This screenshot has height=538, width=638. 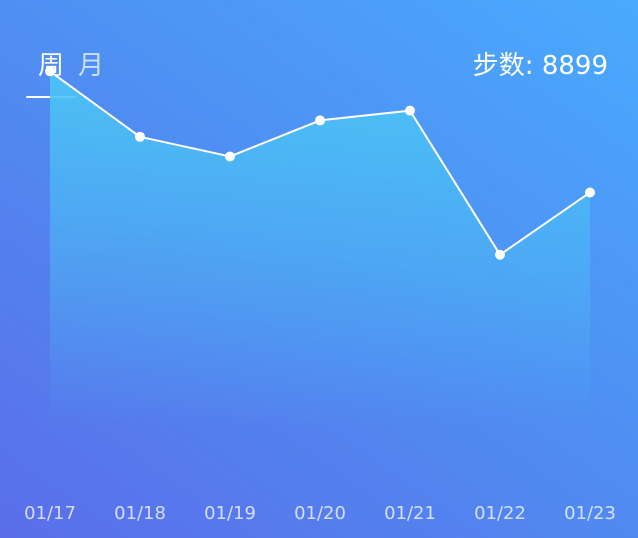 What do you see at coordinates (590, 513) in the screenshot?
I see `x-tick-label: 01/23` at bounding box center [590, 513].